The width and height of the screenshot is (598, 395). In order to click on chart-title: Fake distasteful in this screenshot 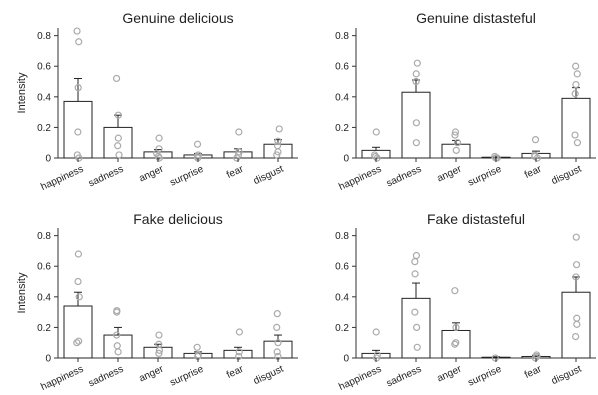, I will do `click(476, 219)`.